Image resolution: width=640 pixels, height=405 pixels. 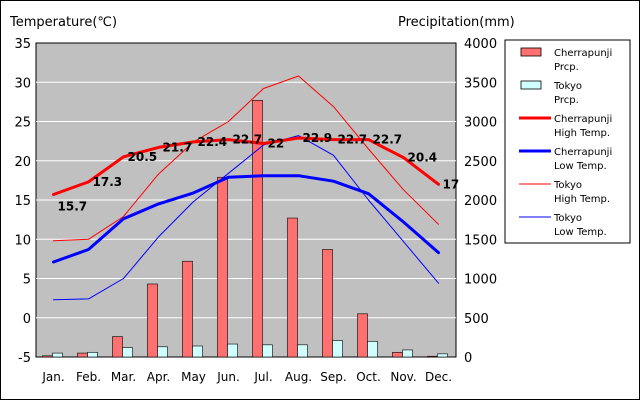 What do you see at coordinates (228, 377) in the screenshot?
I see `x-tick-label: Jun.` at bounding box center [228, 377].